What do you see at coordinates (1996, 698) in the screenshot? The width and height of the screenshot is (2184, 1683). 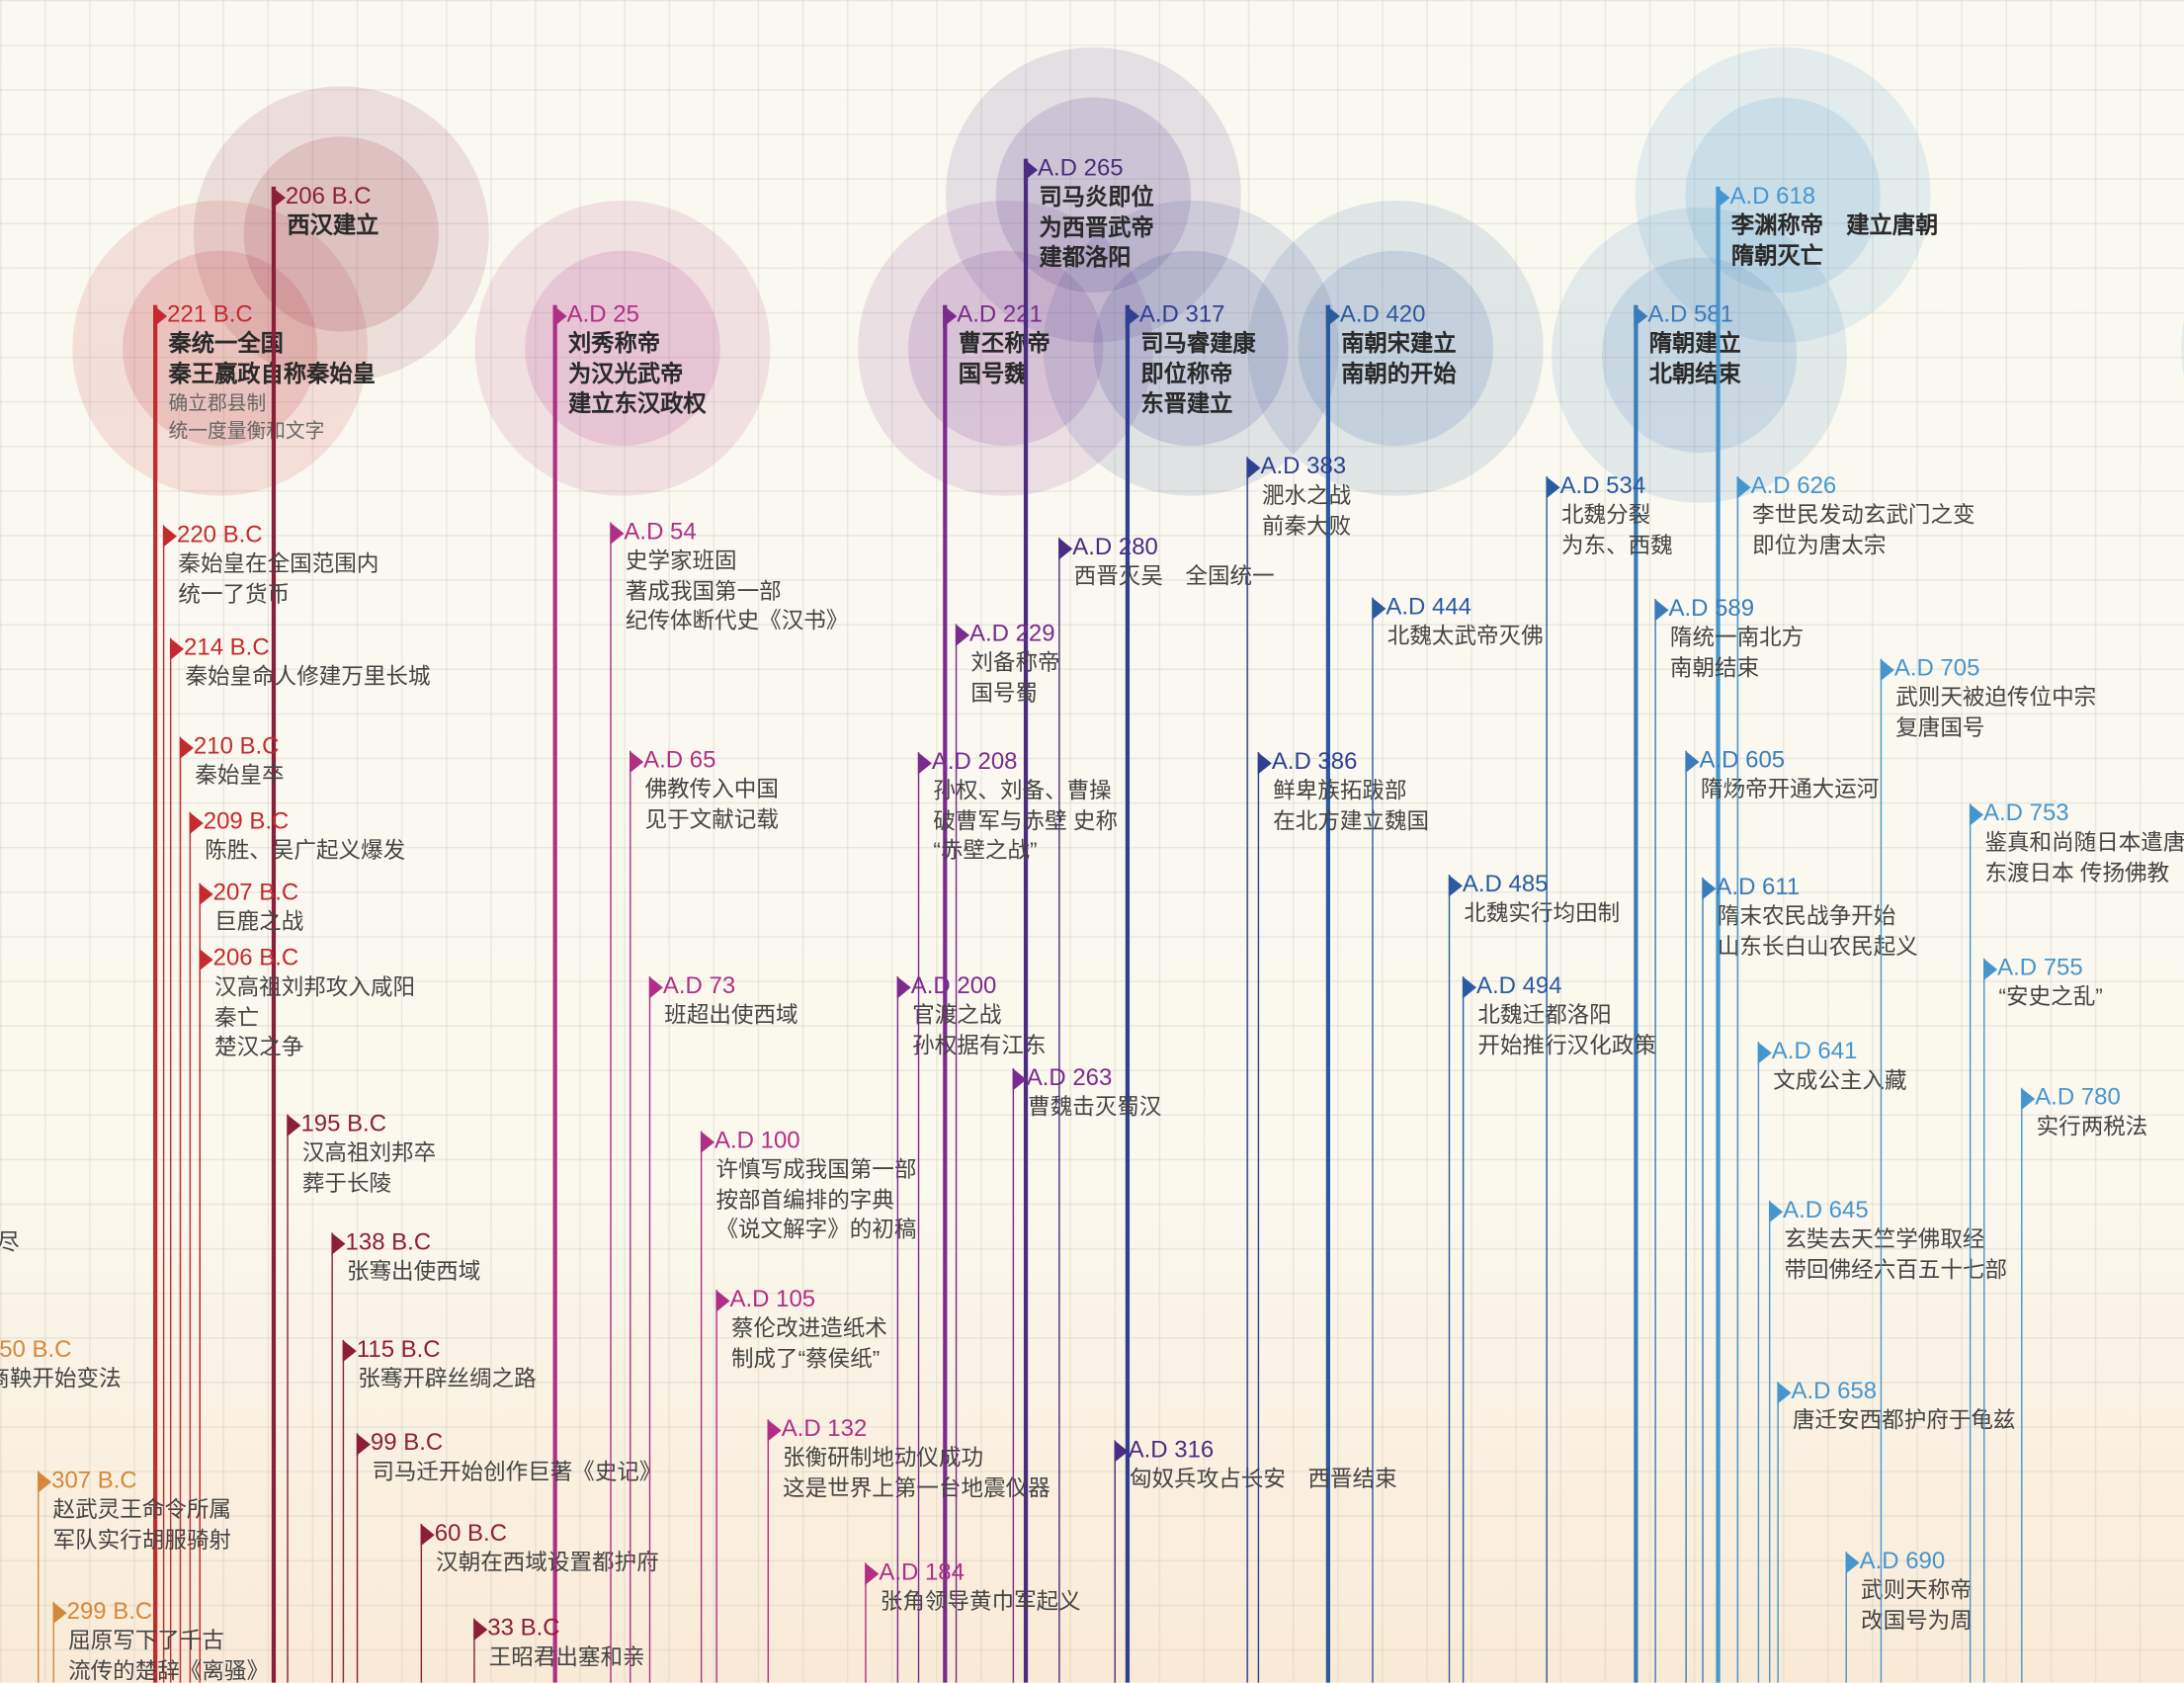 I see `event-text-line: 武则天被迫传位中宗` at bounding box center [1996, 698].